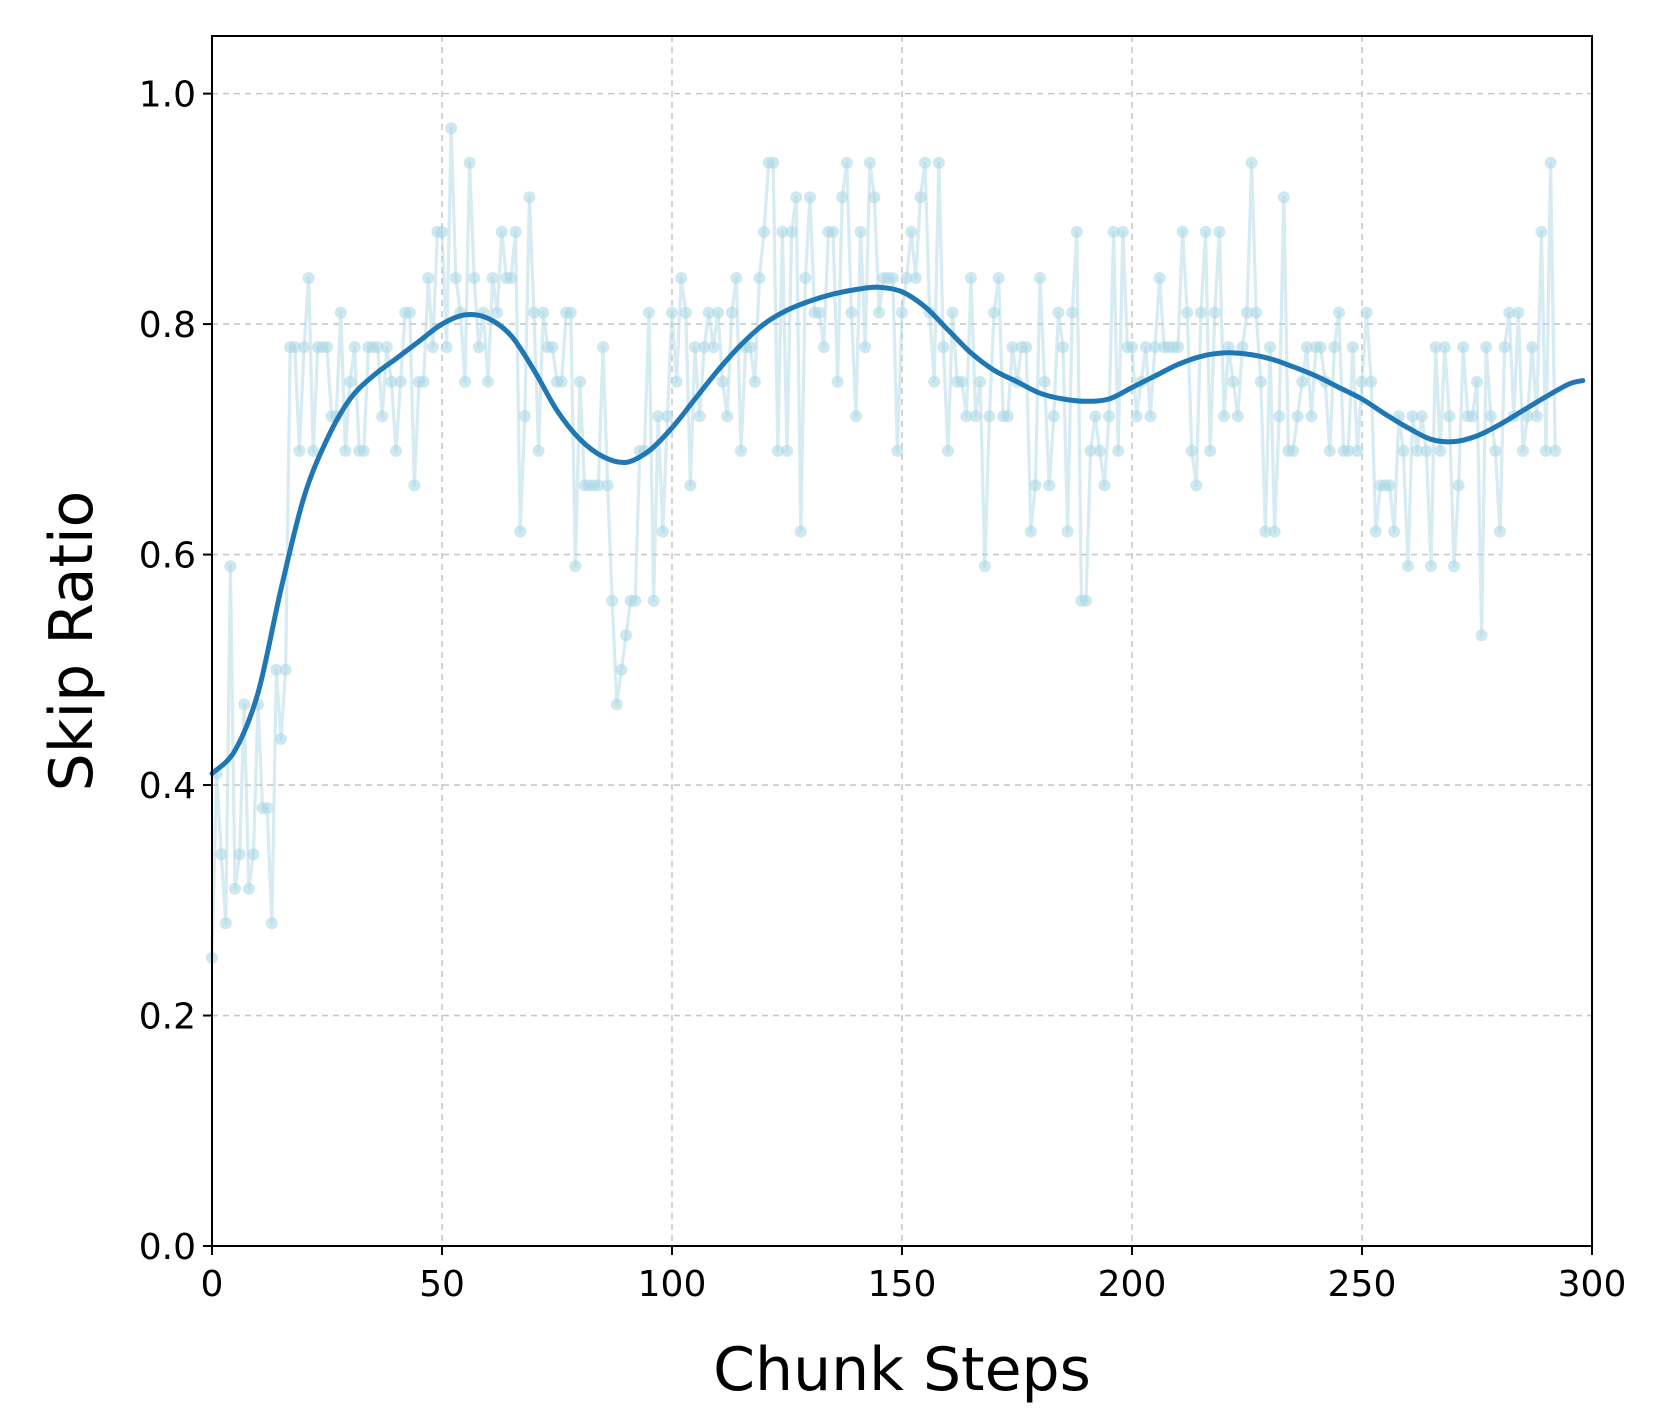 This screenshot has width=1661, height=1423. What do you see at coordinates (902, 1284) in the screenshot?
I see `x-tick-label: 150` at bounding box center [902, 1284].